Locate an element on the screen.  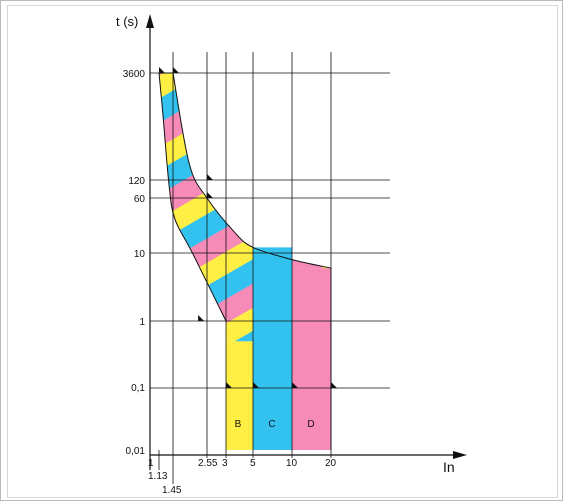
x-axis-arrow is located at coordinates (460, 455).